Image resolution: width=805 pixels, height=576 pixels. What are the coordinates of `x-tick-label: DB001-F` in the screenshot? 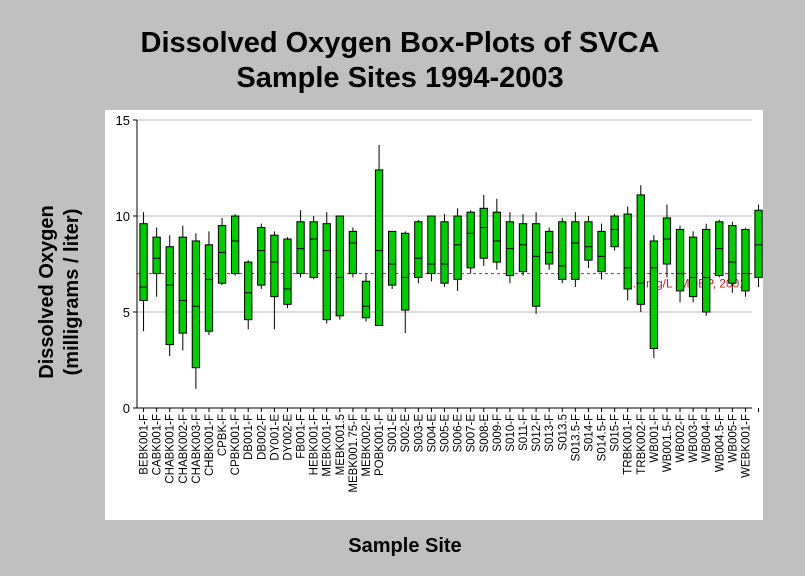 It's located at (249, 437).